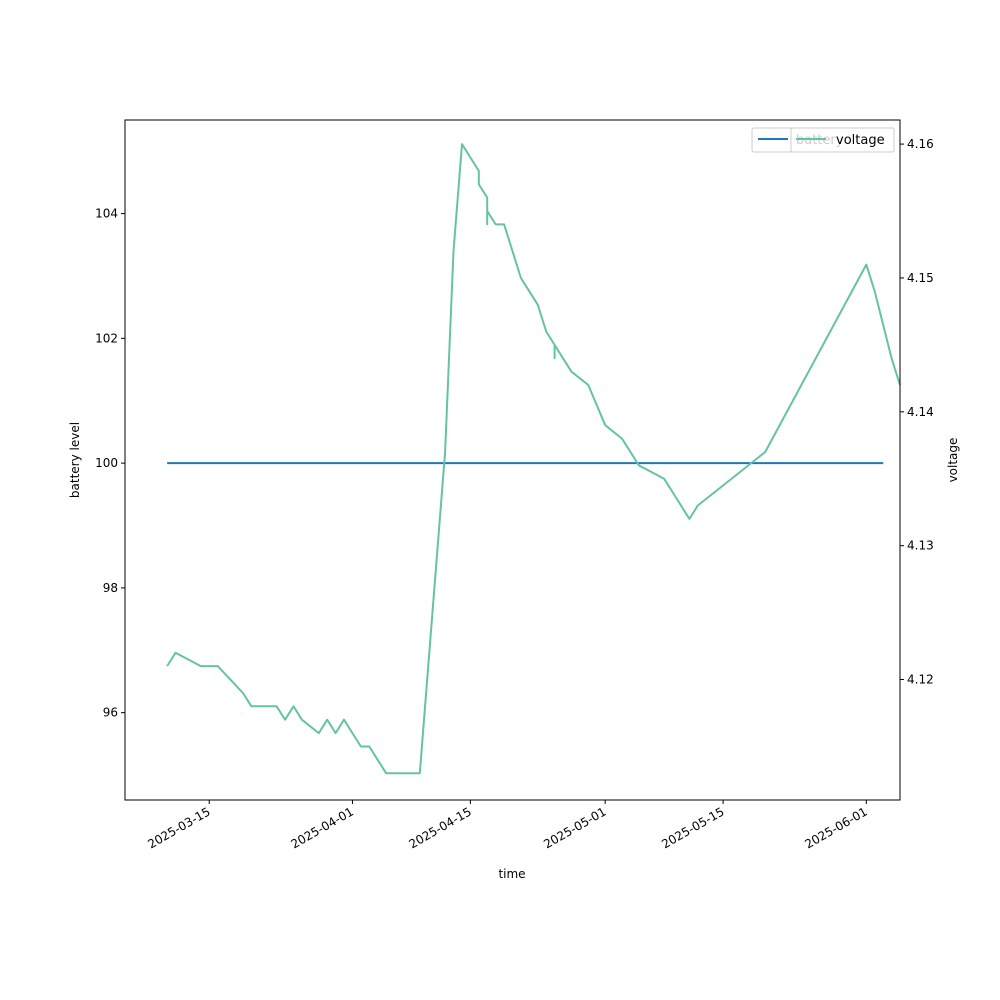 The image size is (1000, 1000). I want to click on y-axis-left: 96 98 100 102 104, so click(110, 463).